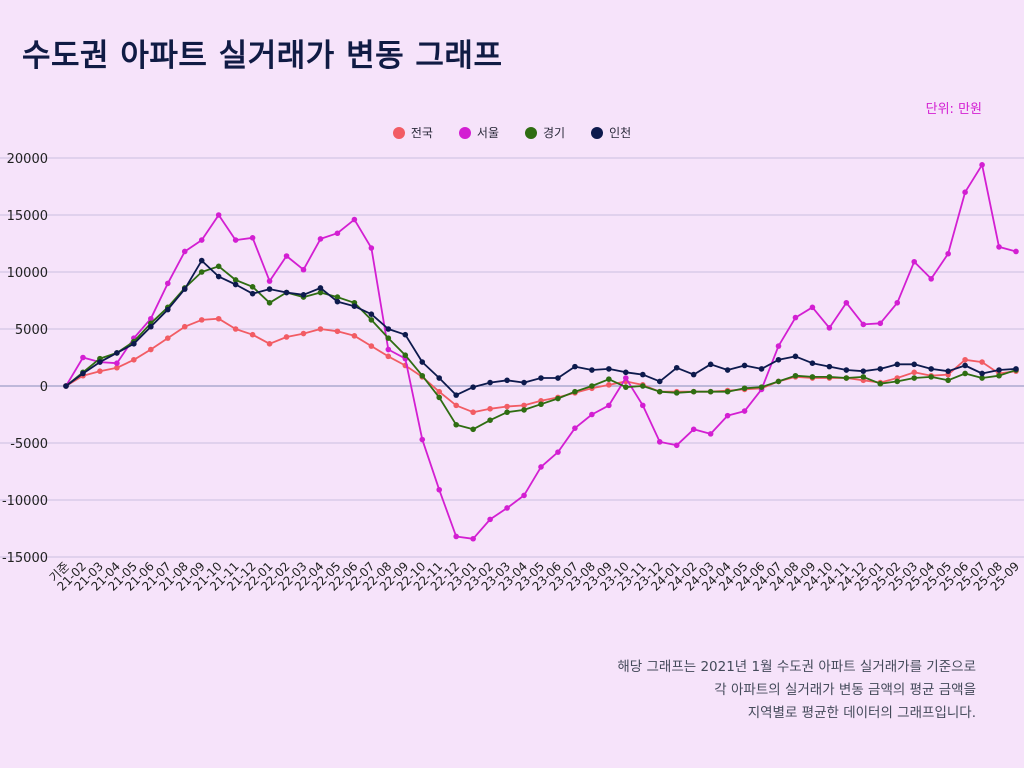 The height and width of the screenshot is (768, 1024). Describe the element at coordinates (29, 444) in the screenshot. I see `y-tick-label: -5000` at that location.